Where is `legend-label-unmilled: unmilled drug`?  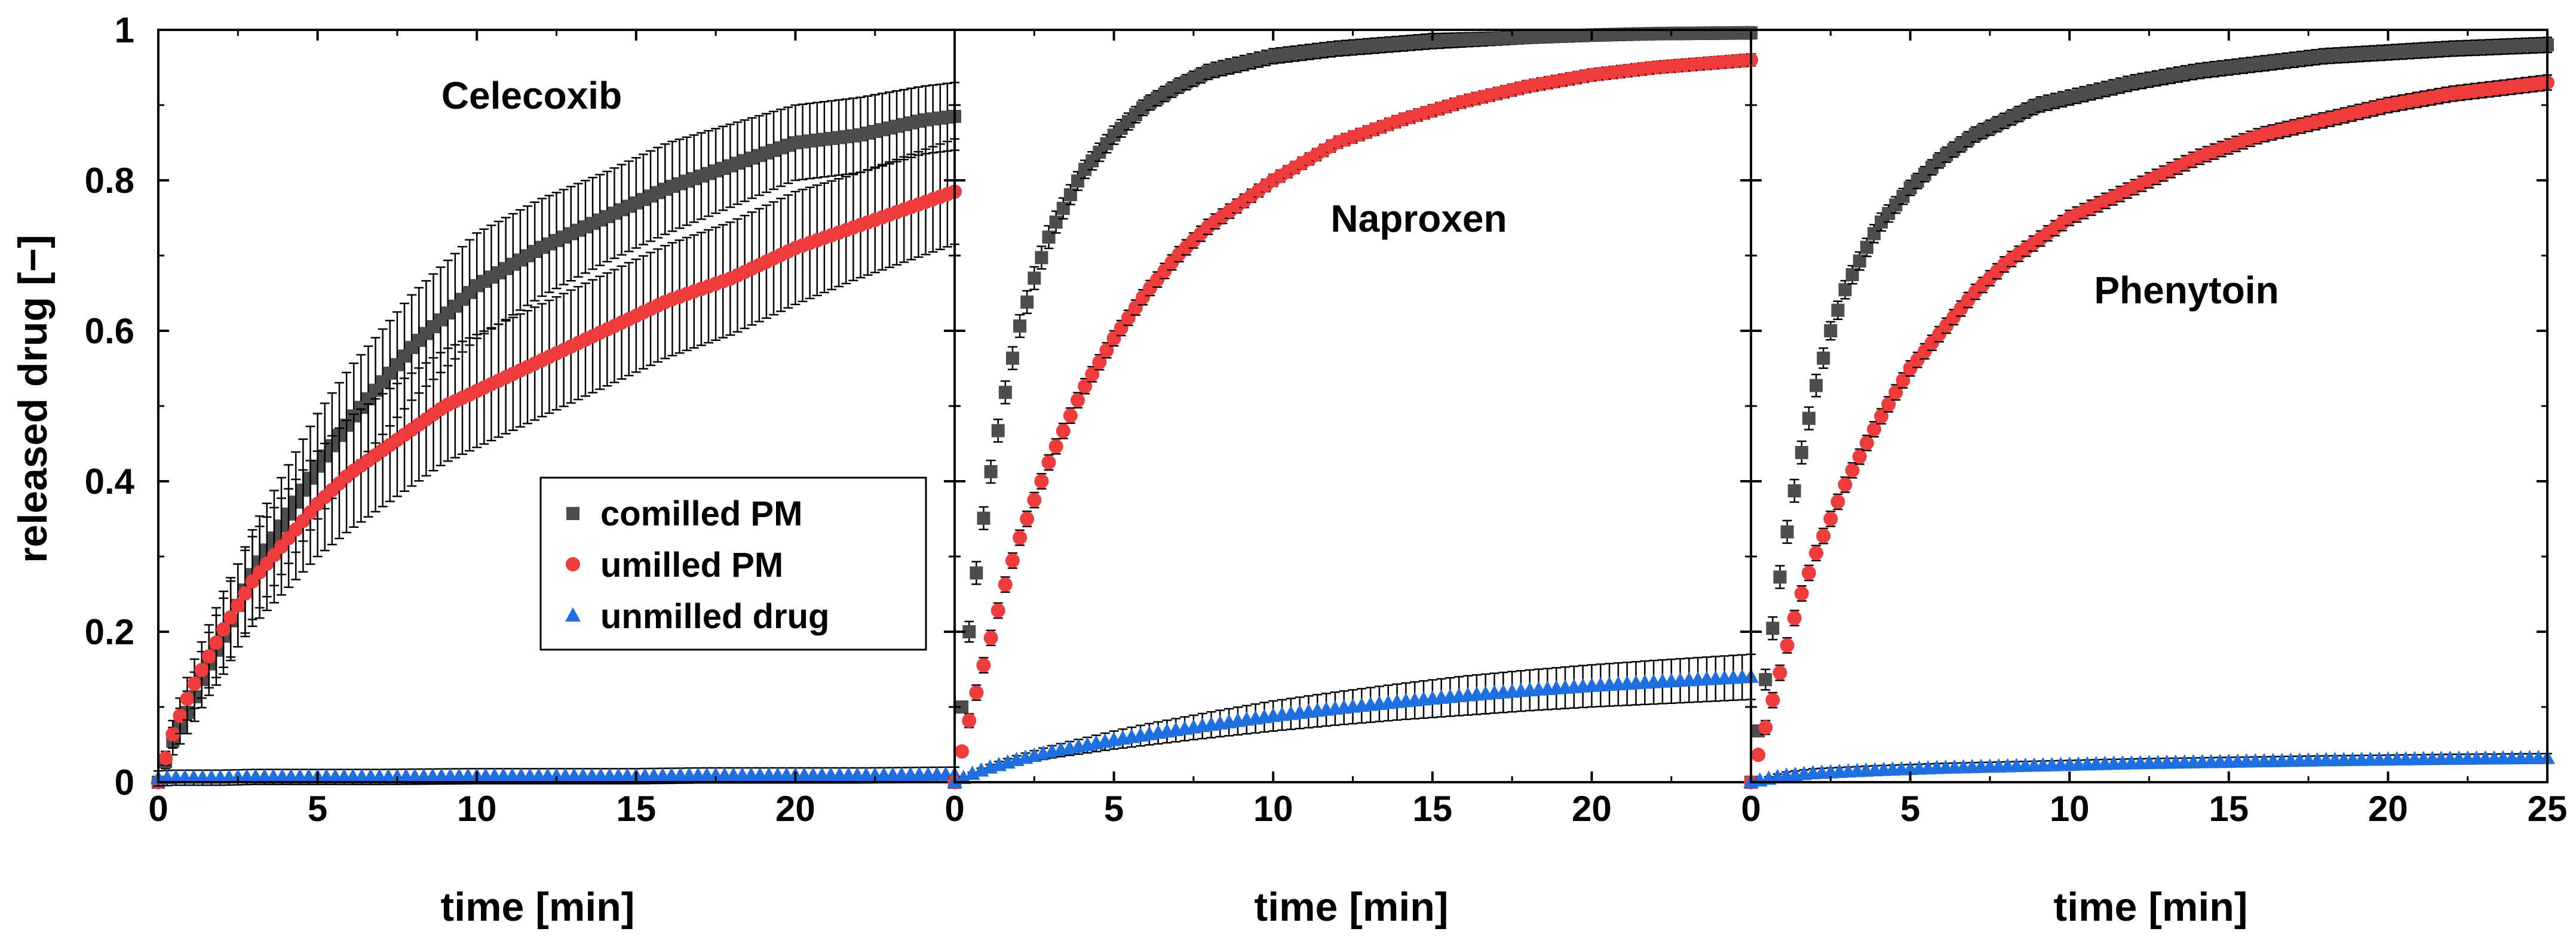
legend-label-unmilled: unmilled drug is located at coordinates (714, 616).